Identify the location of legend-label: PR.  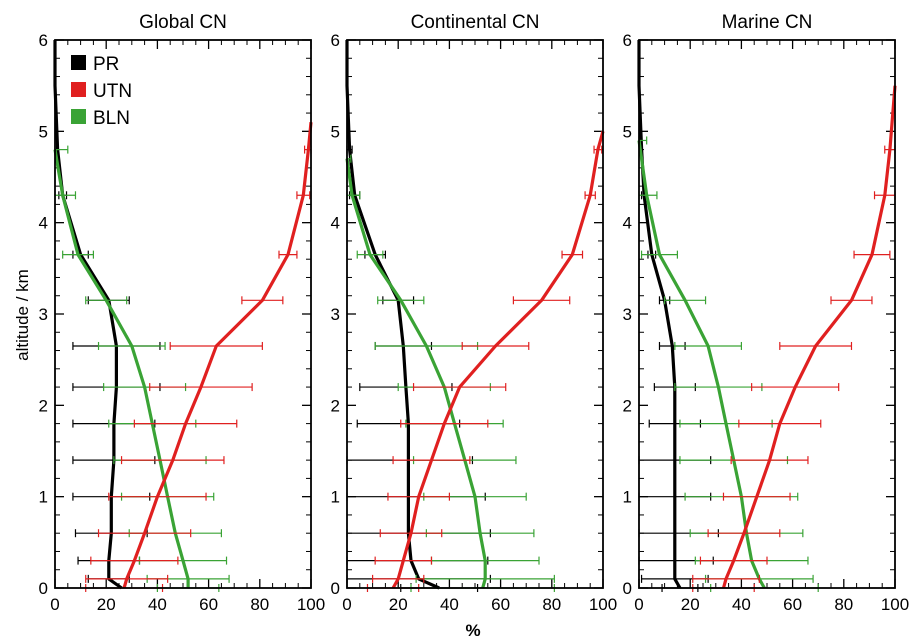
(106, 64).